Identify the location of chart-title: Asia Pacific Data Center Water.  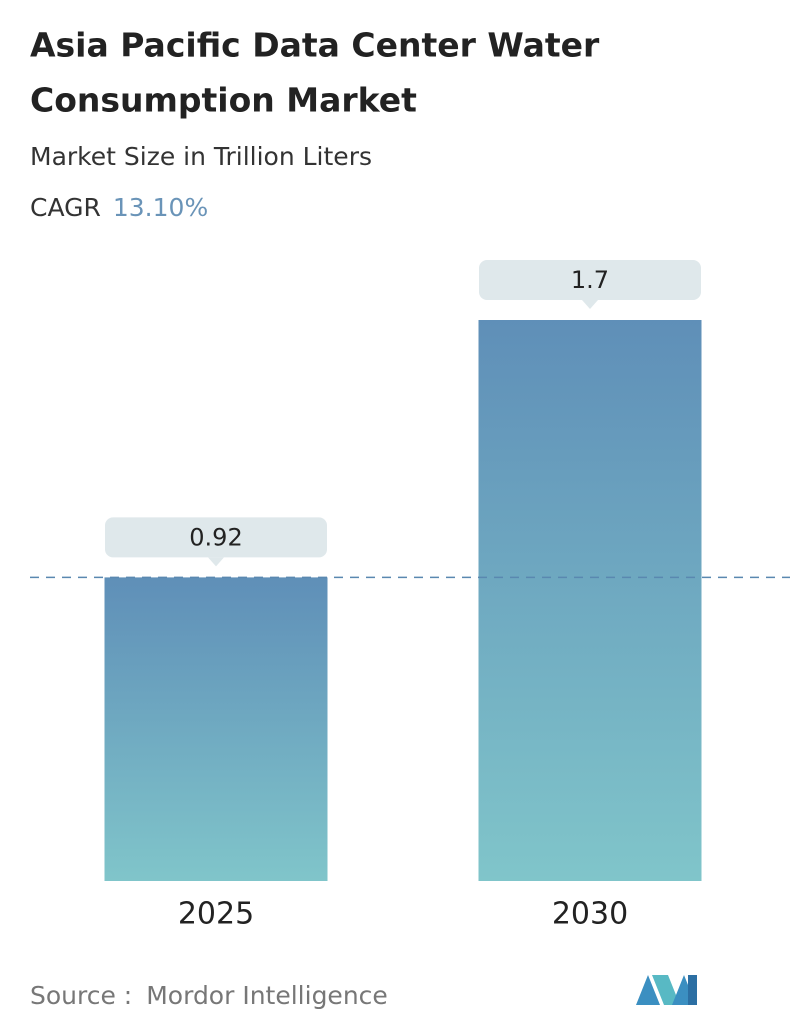
(315, 45).